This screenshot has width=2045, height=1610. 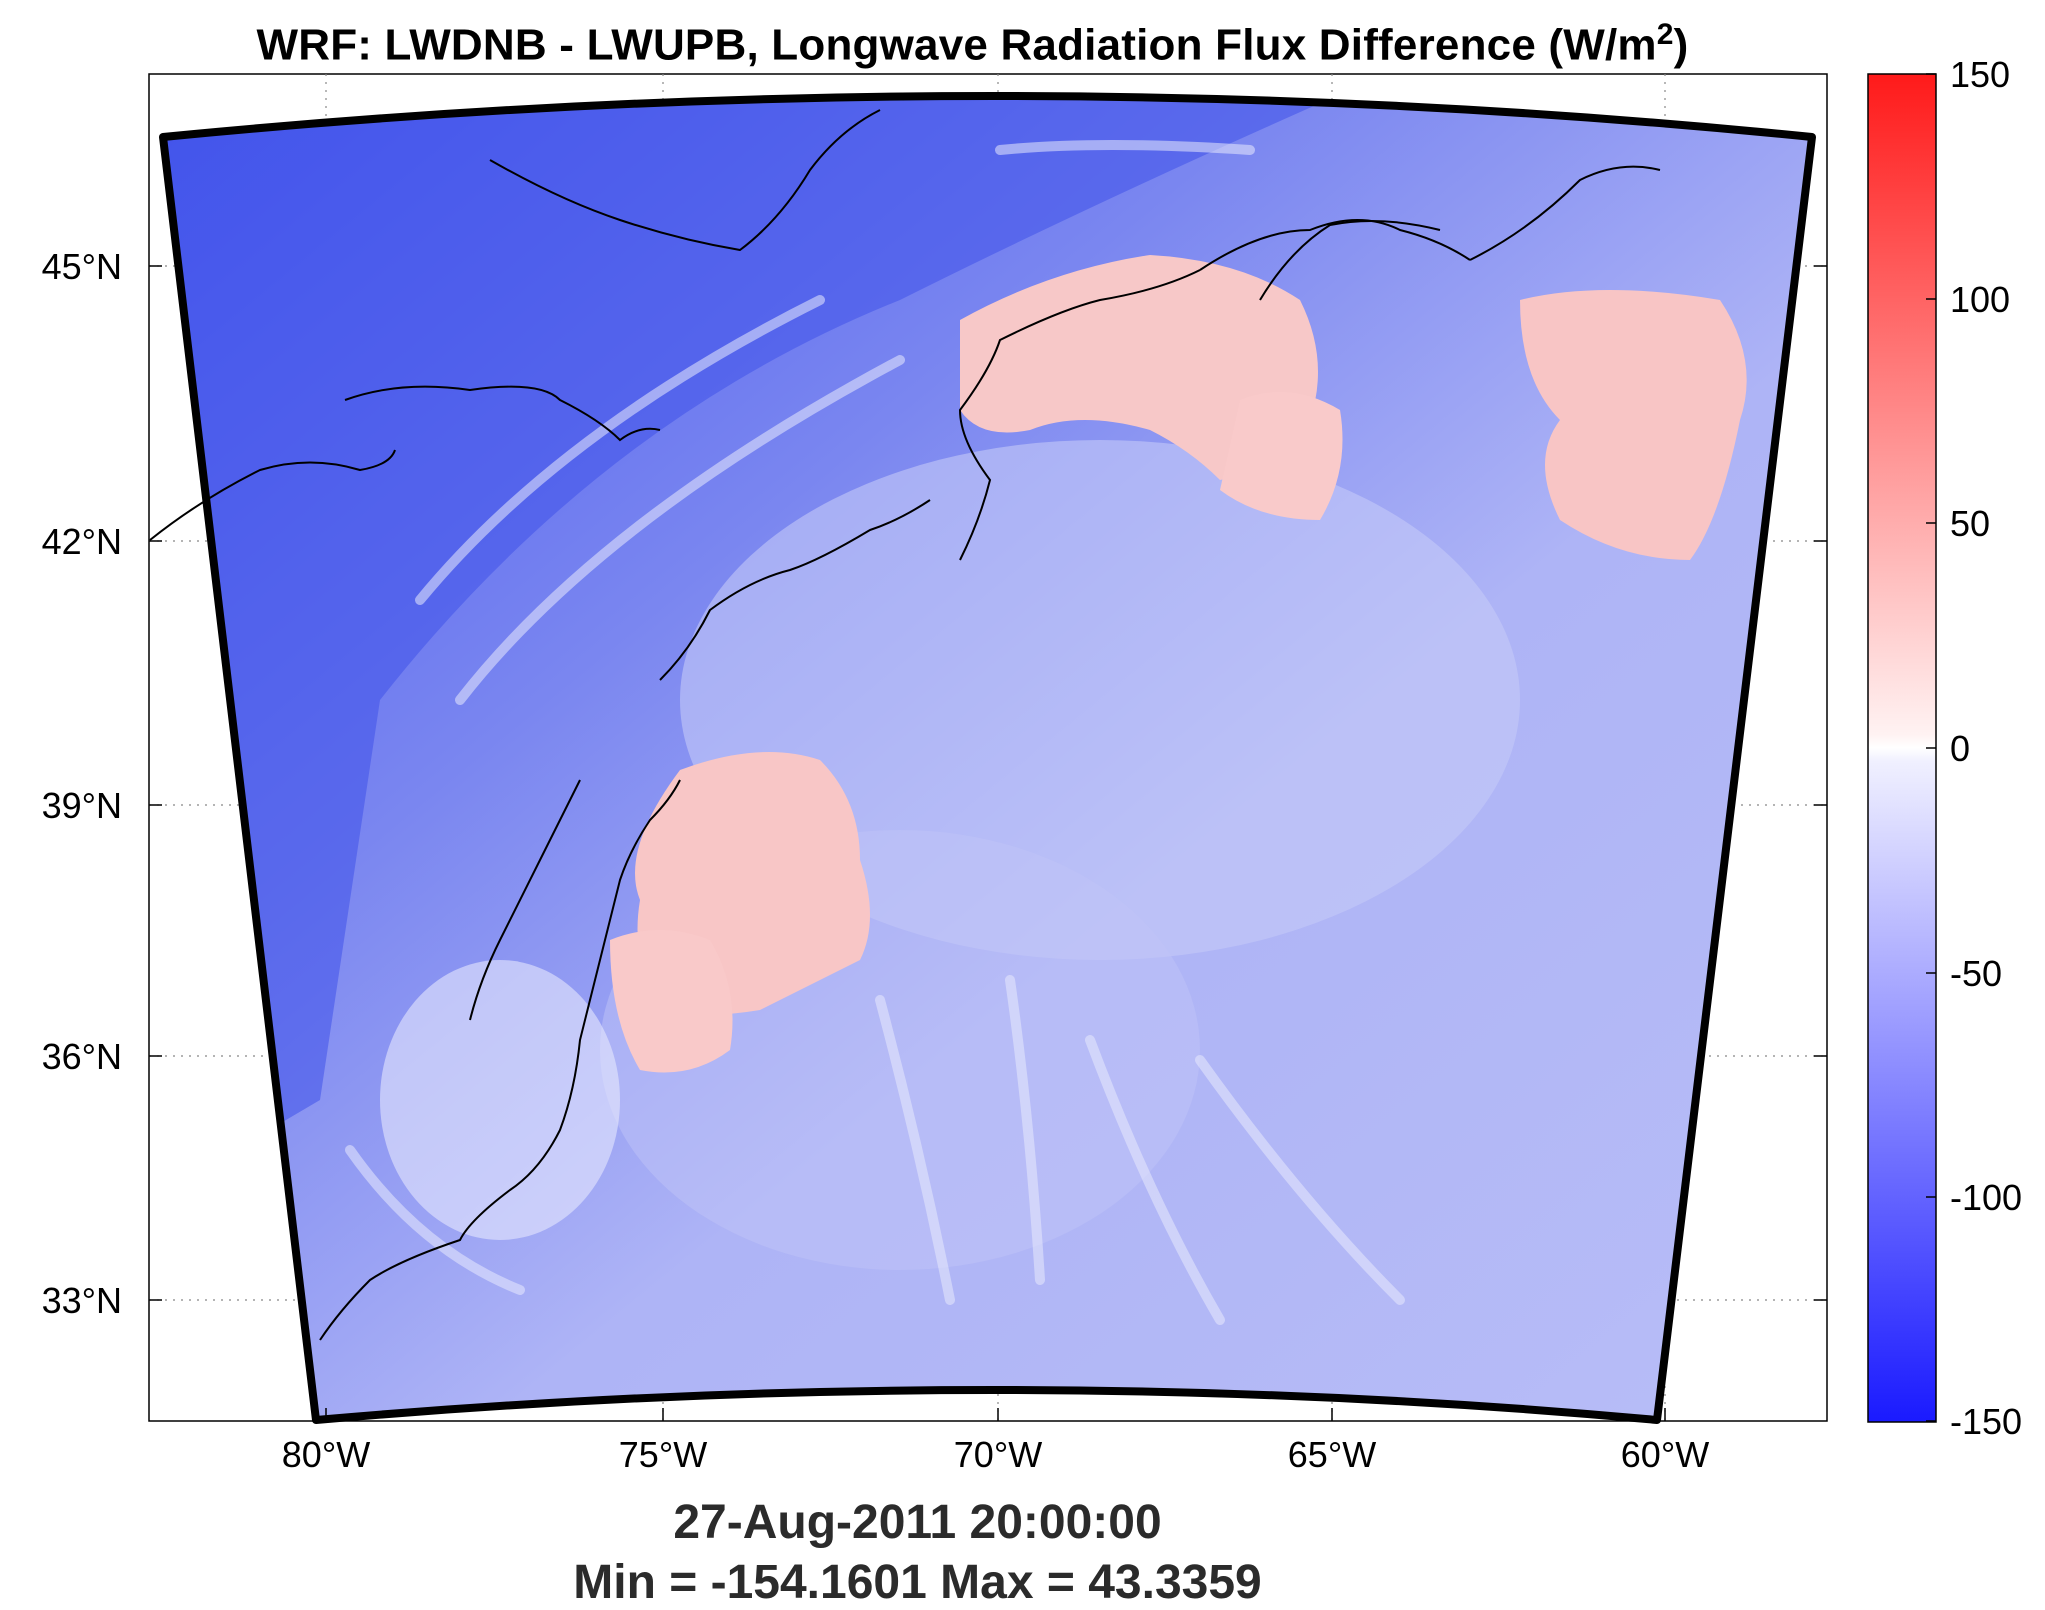 What do you see at coordinates (326, 1454) in the screenshot?
I see `lon-label: 80°W` at bounding box center [326, 1454].